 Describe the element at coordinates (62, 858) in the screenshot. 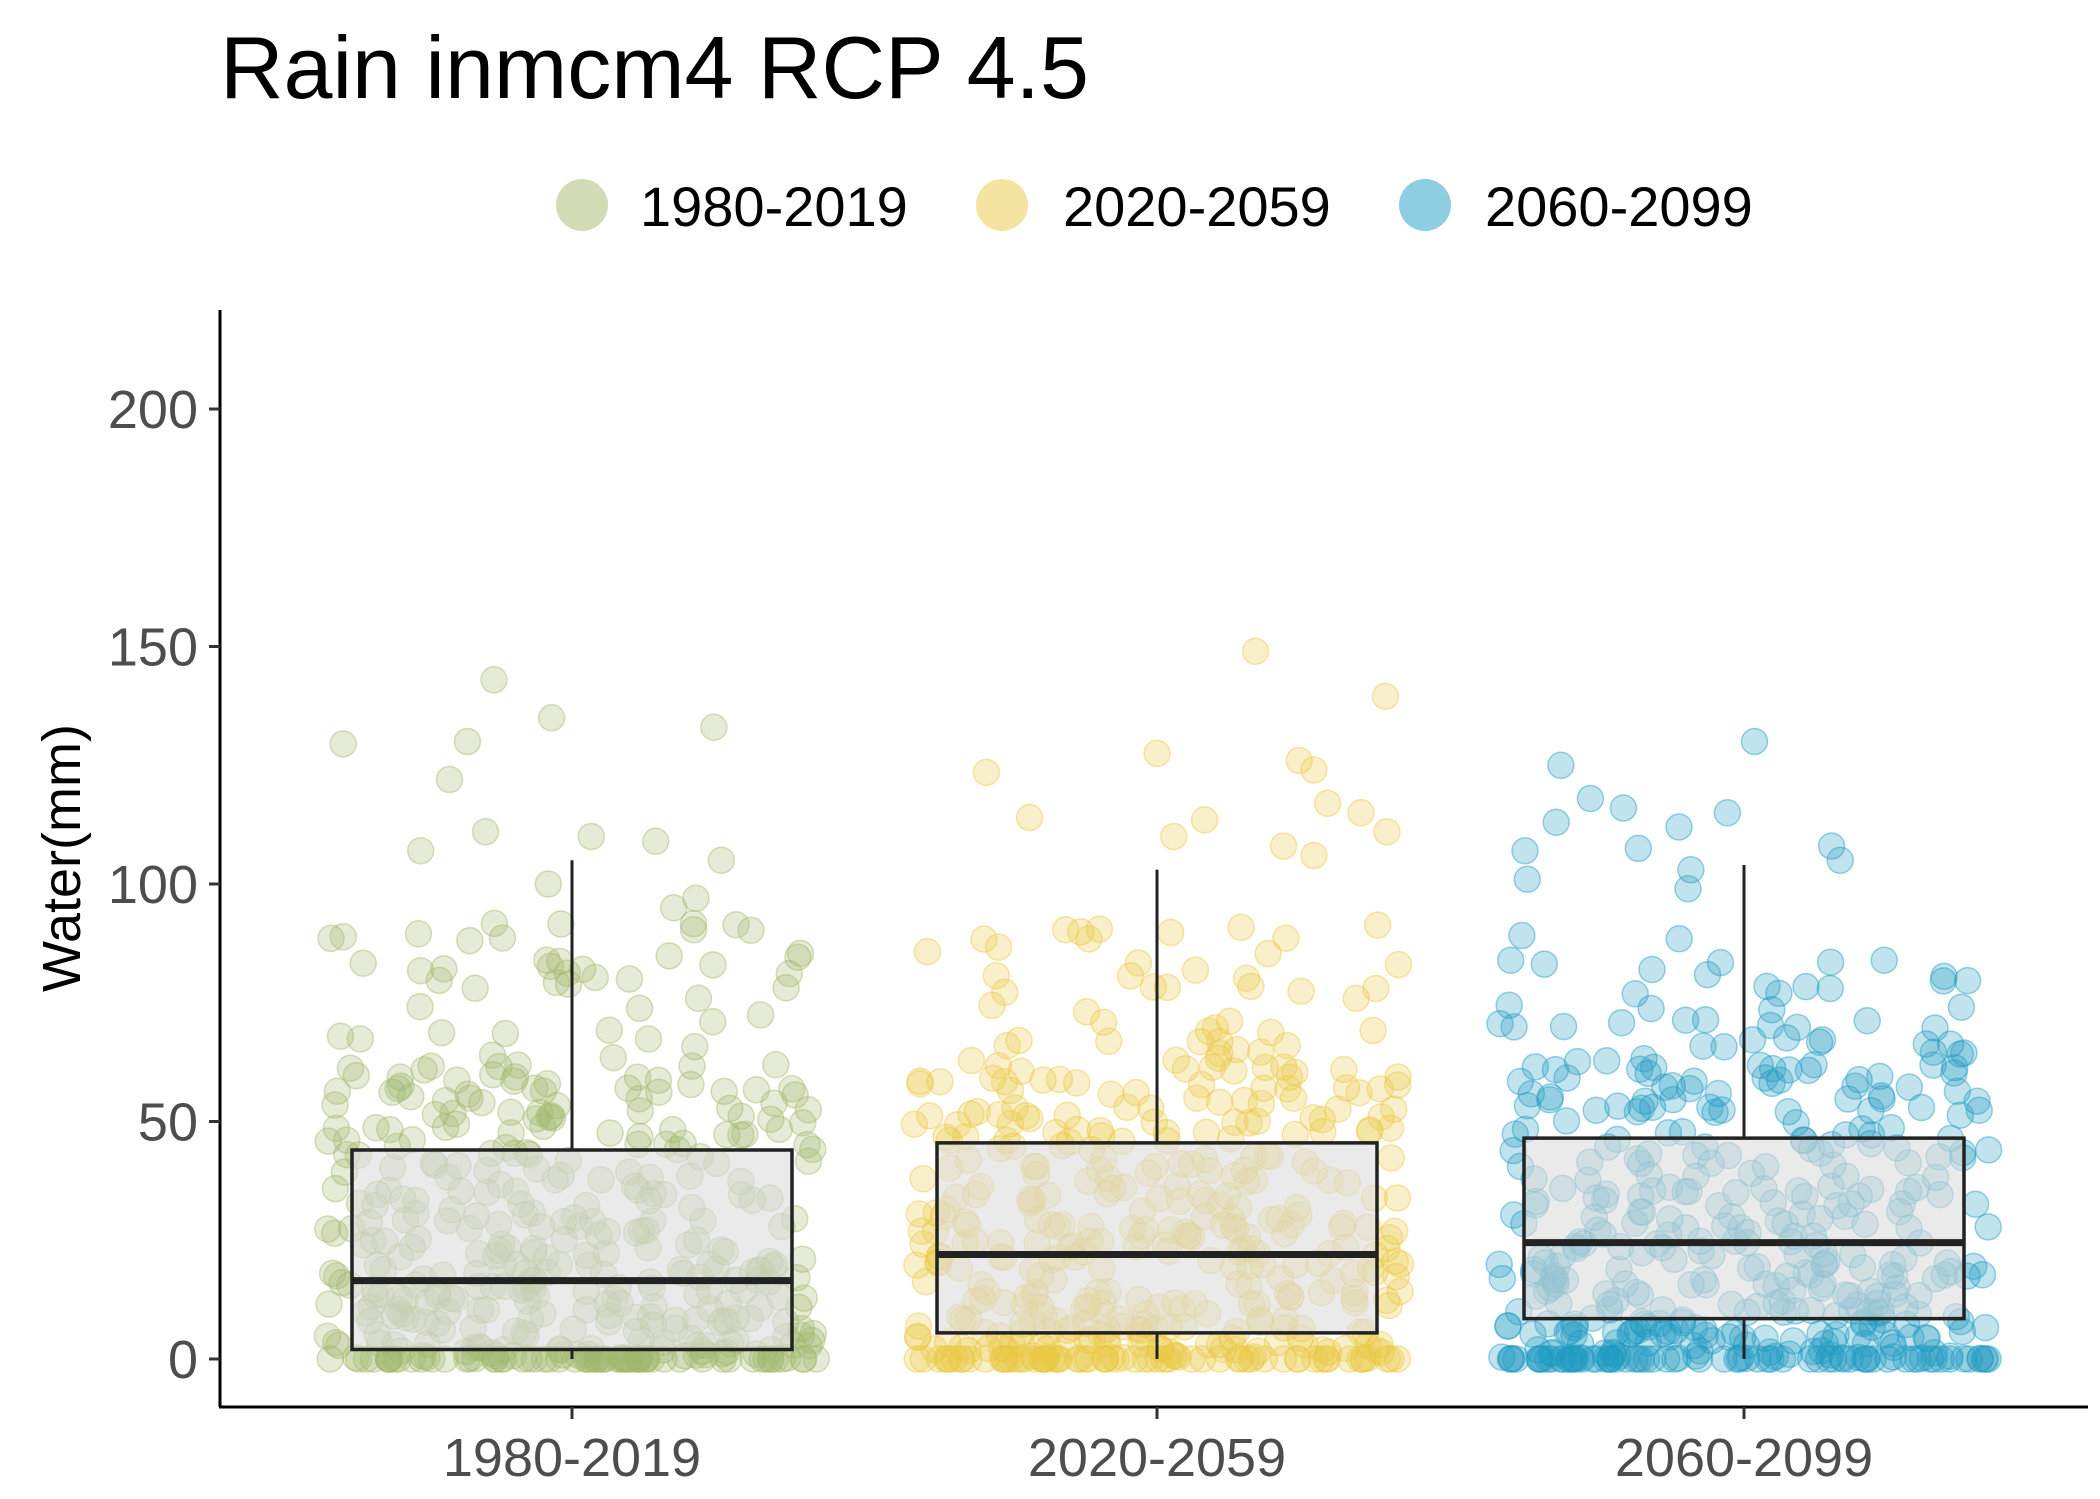

I see `y-axis-title: Water(mm)` at that location.